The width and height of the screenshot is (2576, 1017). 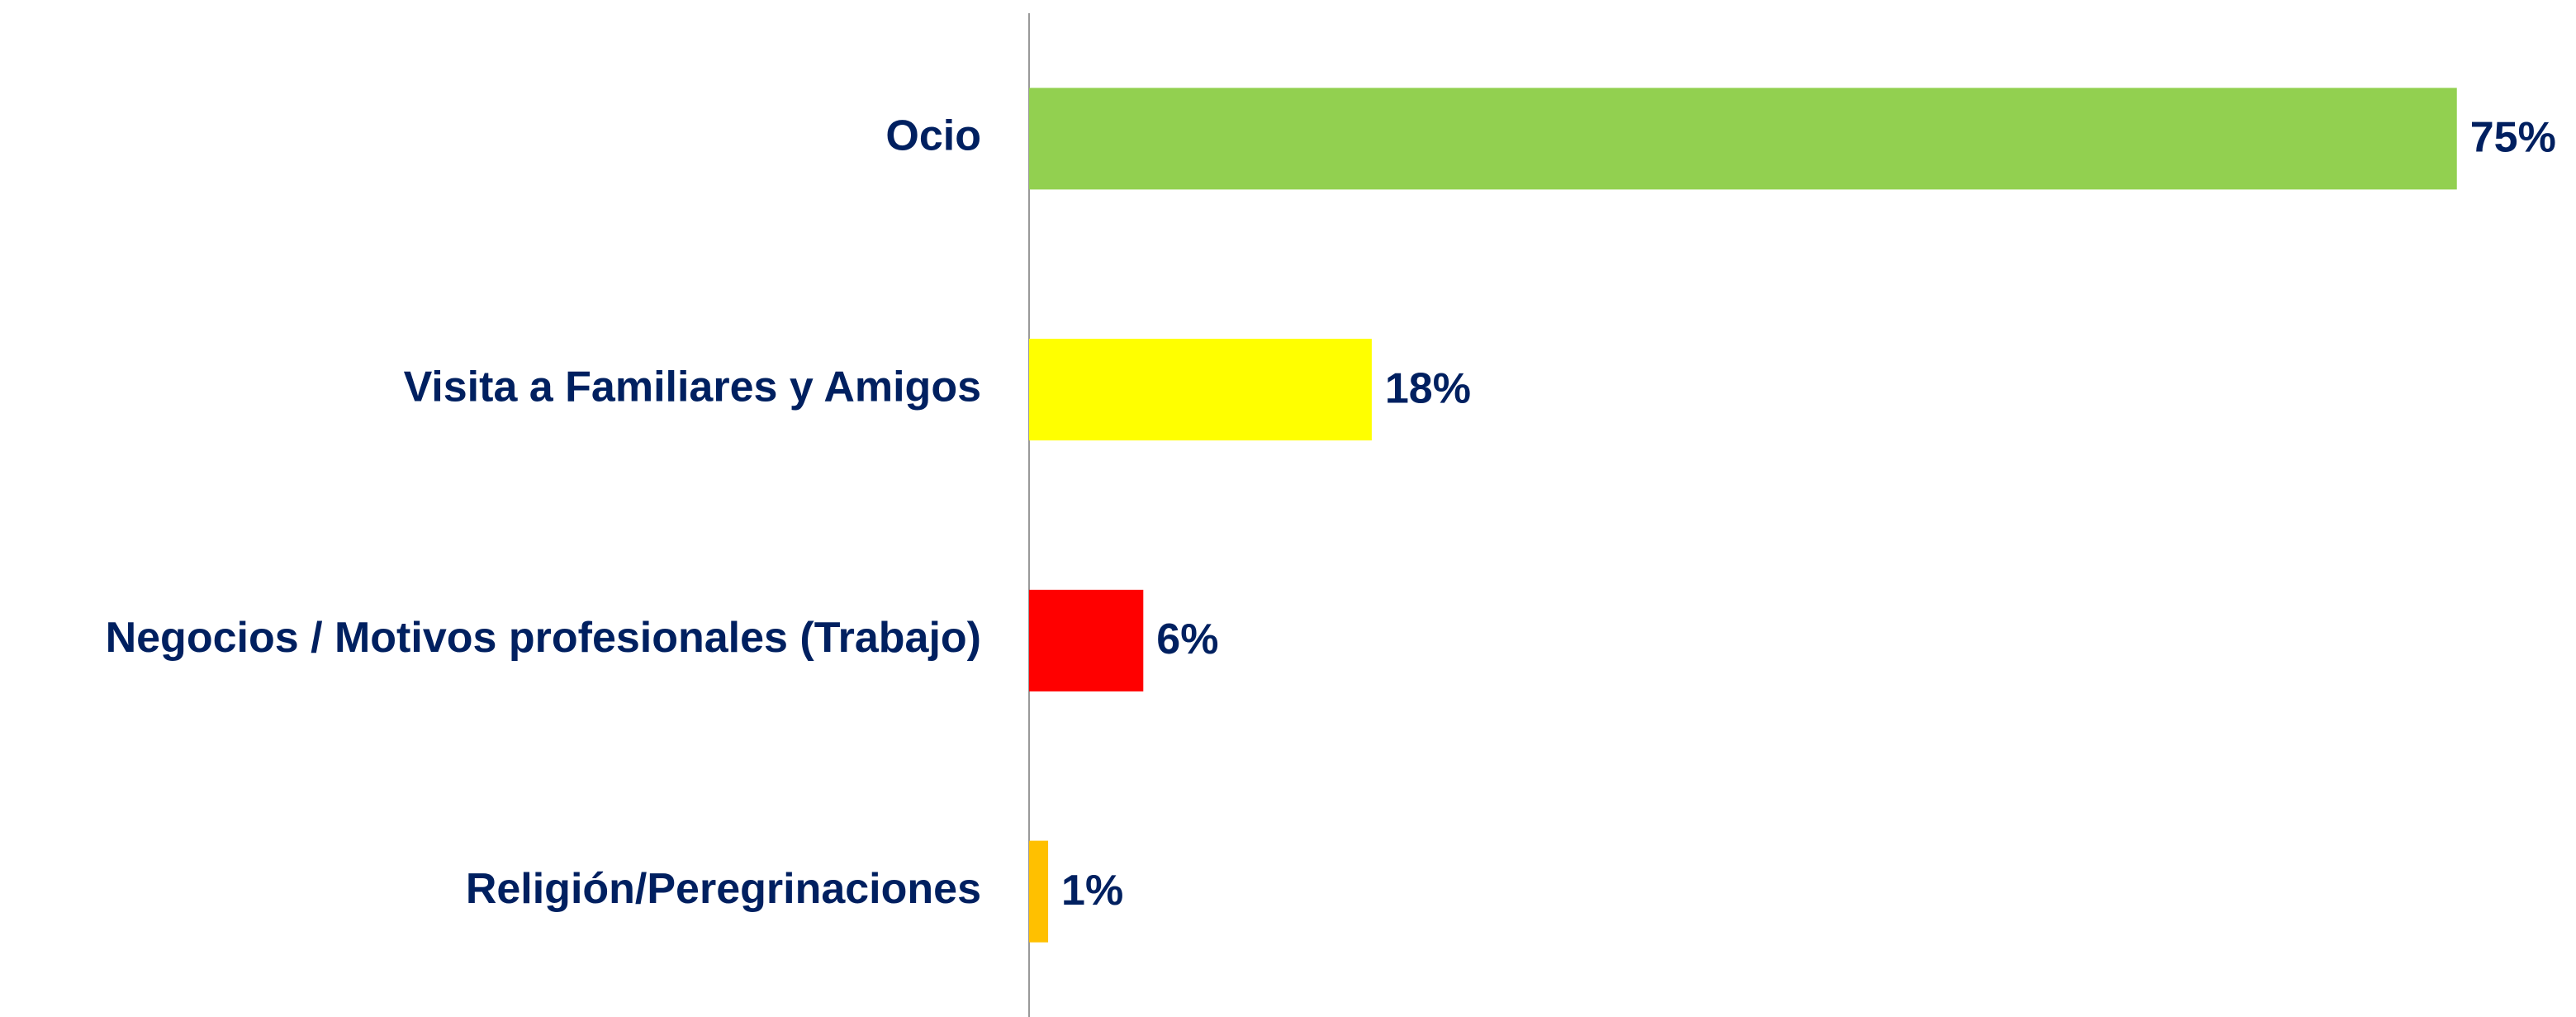 What do you see at coordinates (2513, 138) in the screenshot?
I see `value-label: 75%` at bounding box center [2513, 138].